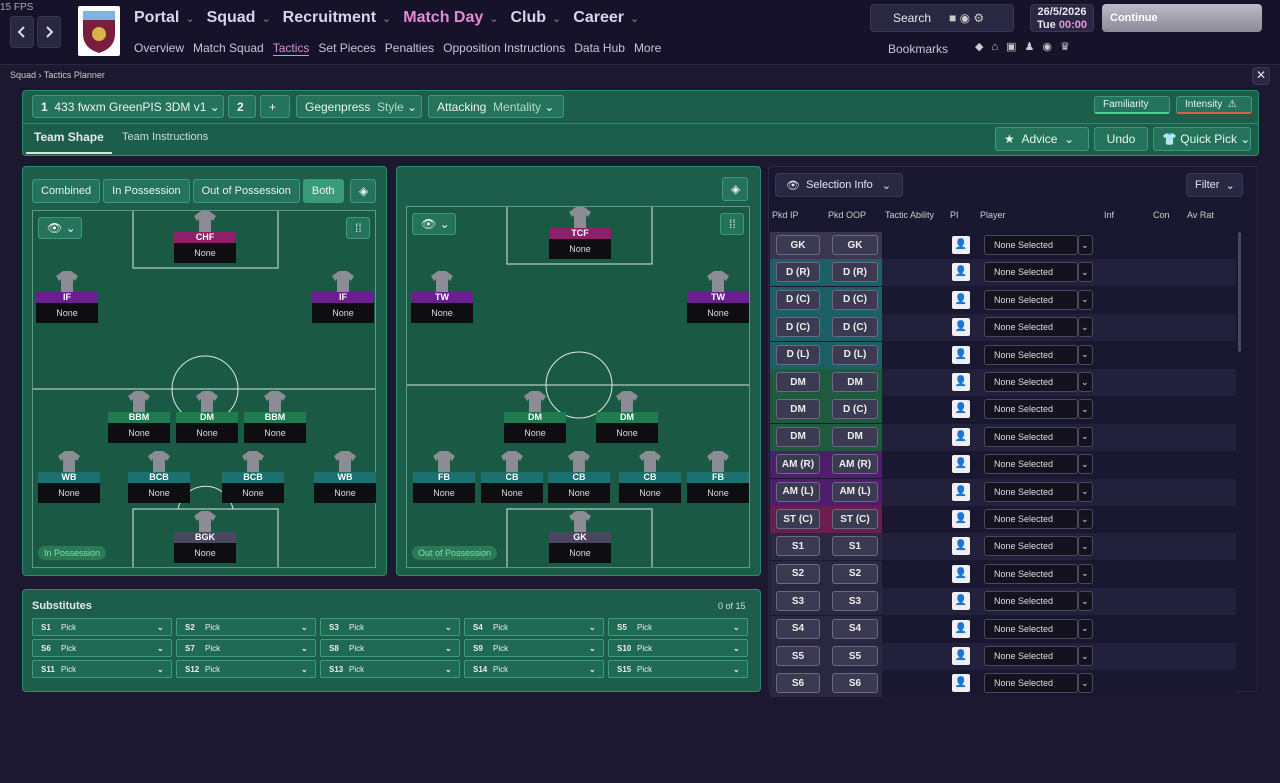 The image size is (1280, 783). What do you see at coordinates (678, 669) in the screenshot?
I see `sub-slot: S15 Pick ⌄` at bounding box center [678, 669].